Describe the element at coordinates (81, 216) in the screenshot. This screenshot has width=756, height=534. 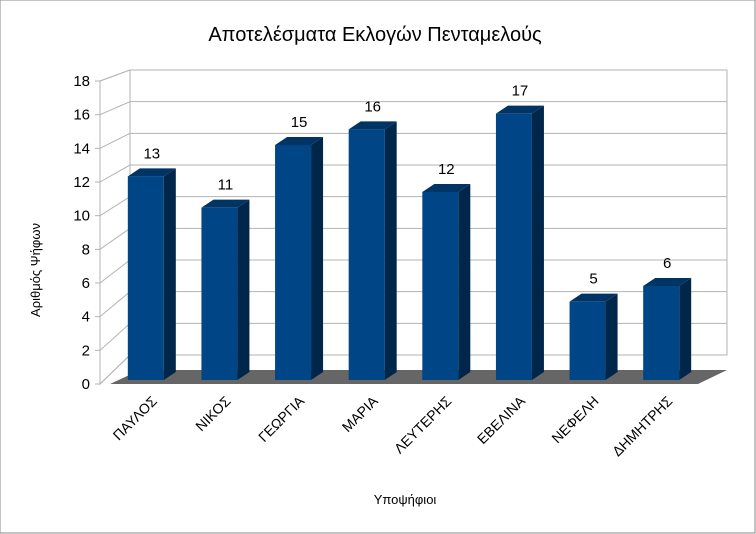
I see `y-tick-label: 10` at that location.